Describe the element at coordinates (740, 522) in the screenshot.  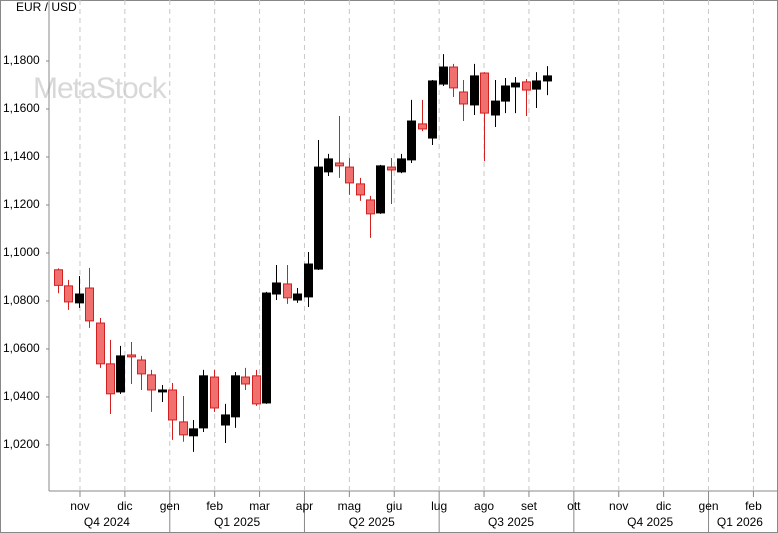
I see `quarter-label: Q1 2026` at that location.